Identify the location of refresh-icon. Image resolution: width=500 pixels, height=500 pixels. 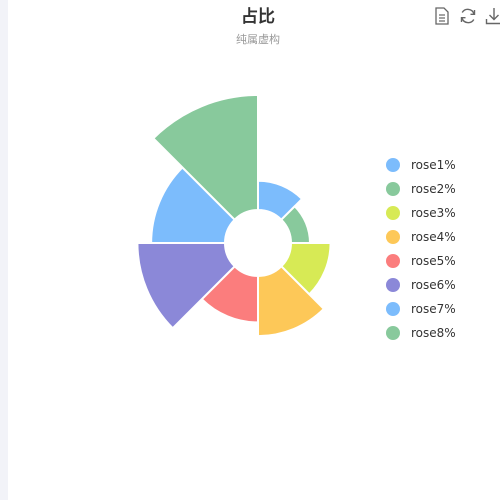
(468, 16).